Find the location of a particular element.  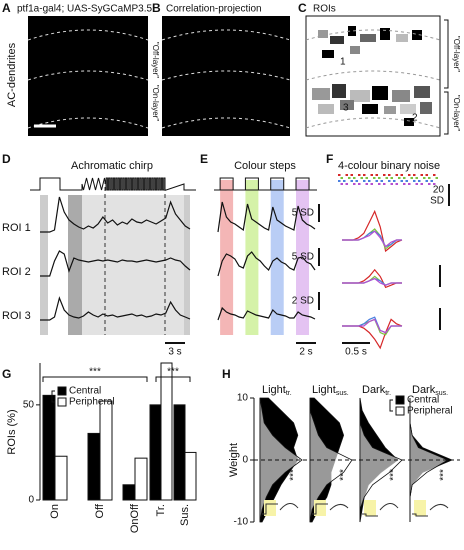

x-tick-label: Tr. is located at coordinates (161, 510).